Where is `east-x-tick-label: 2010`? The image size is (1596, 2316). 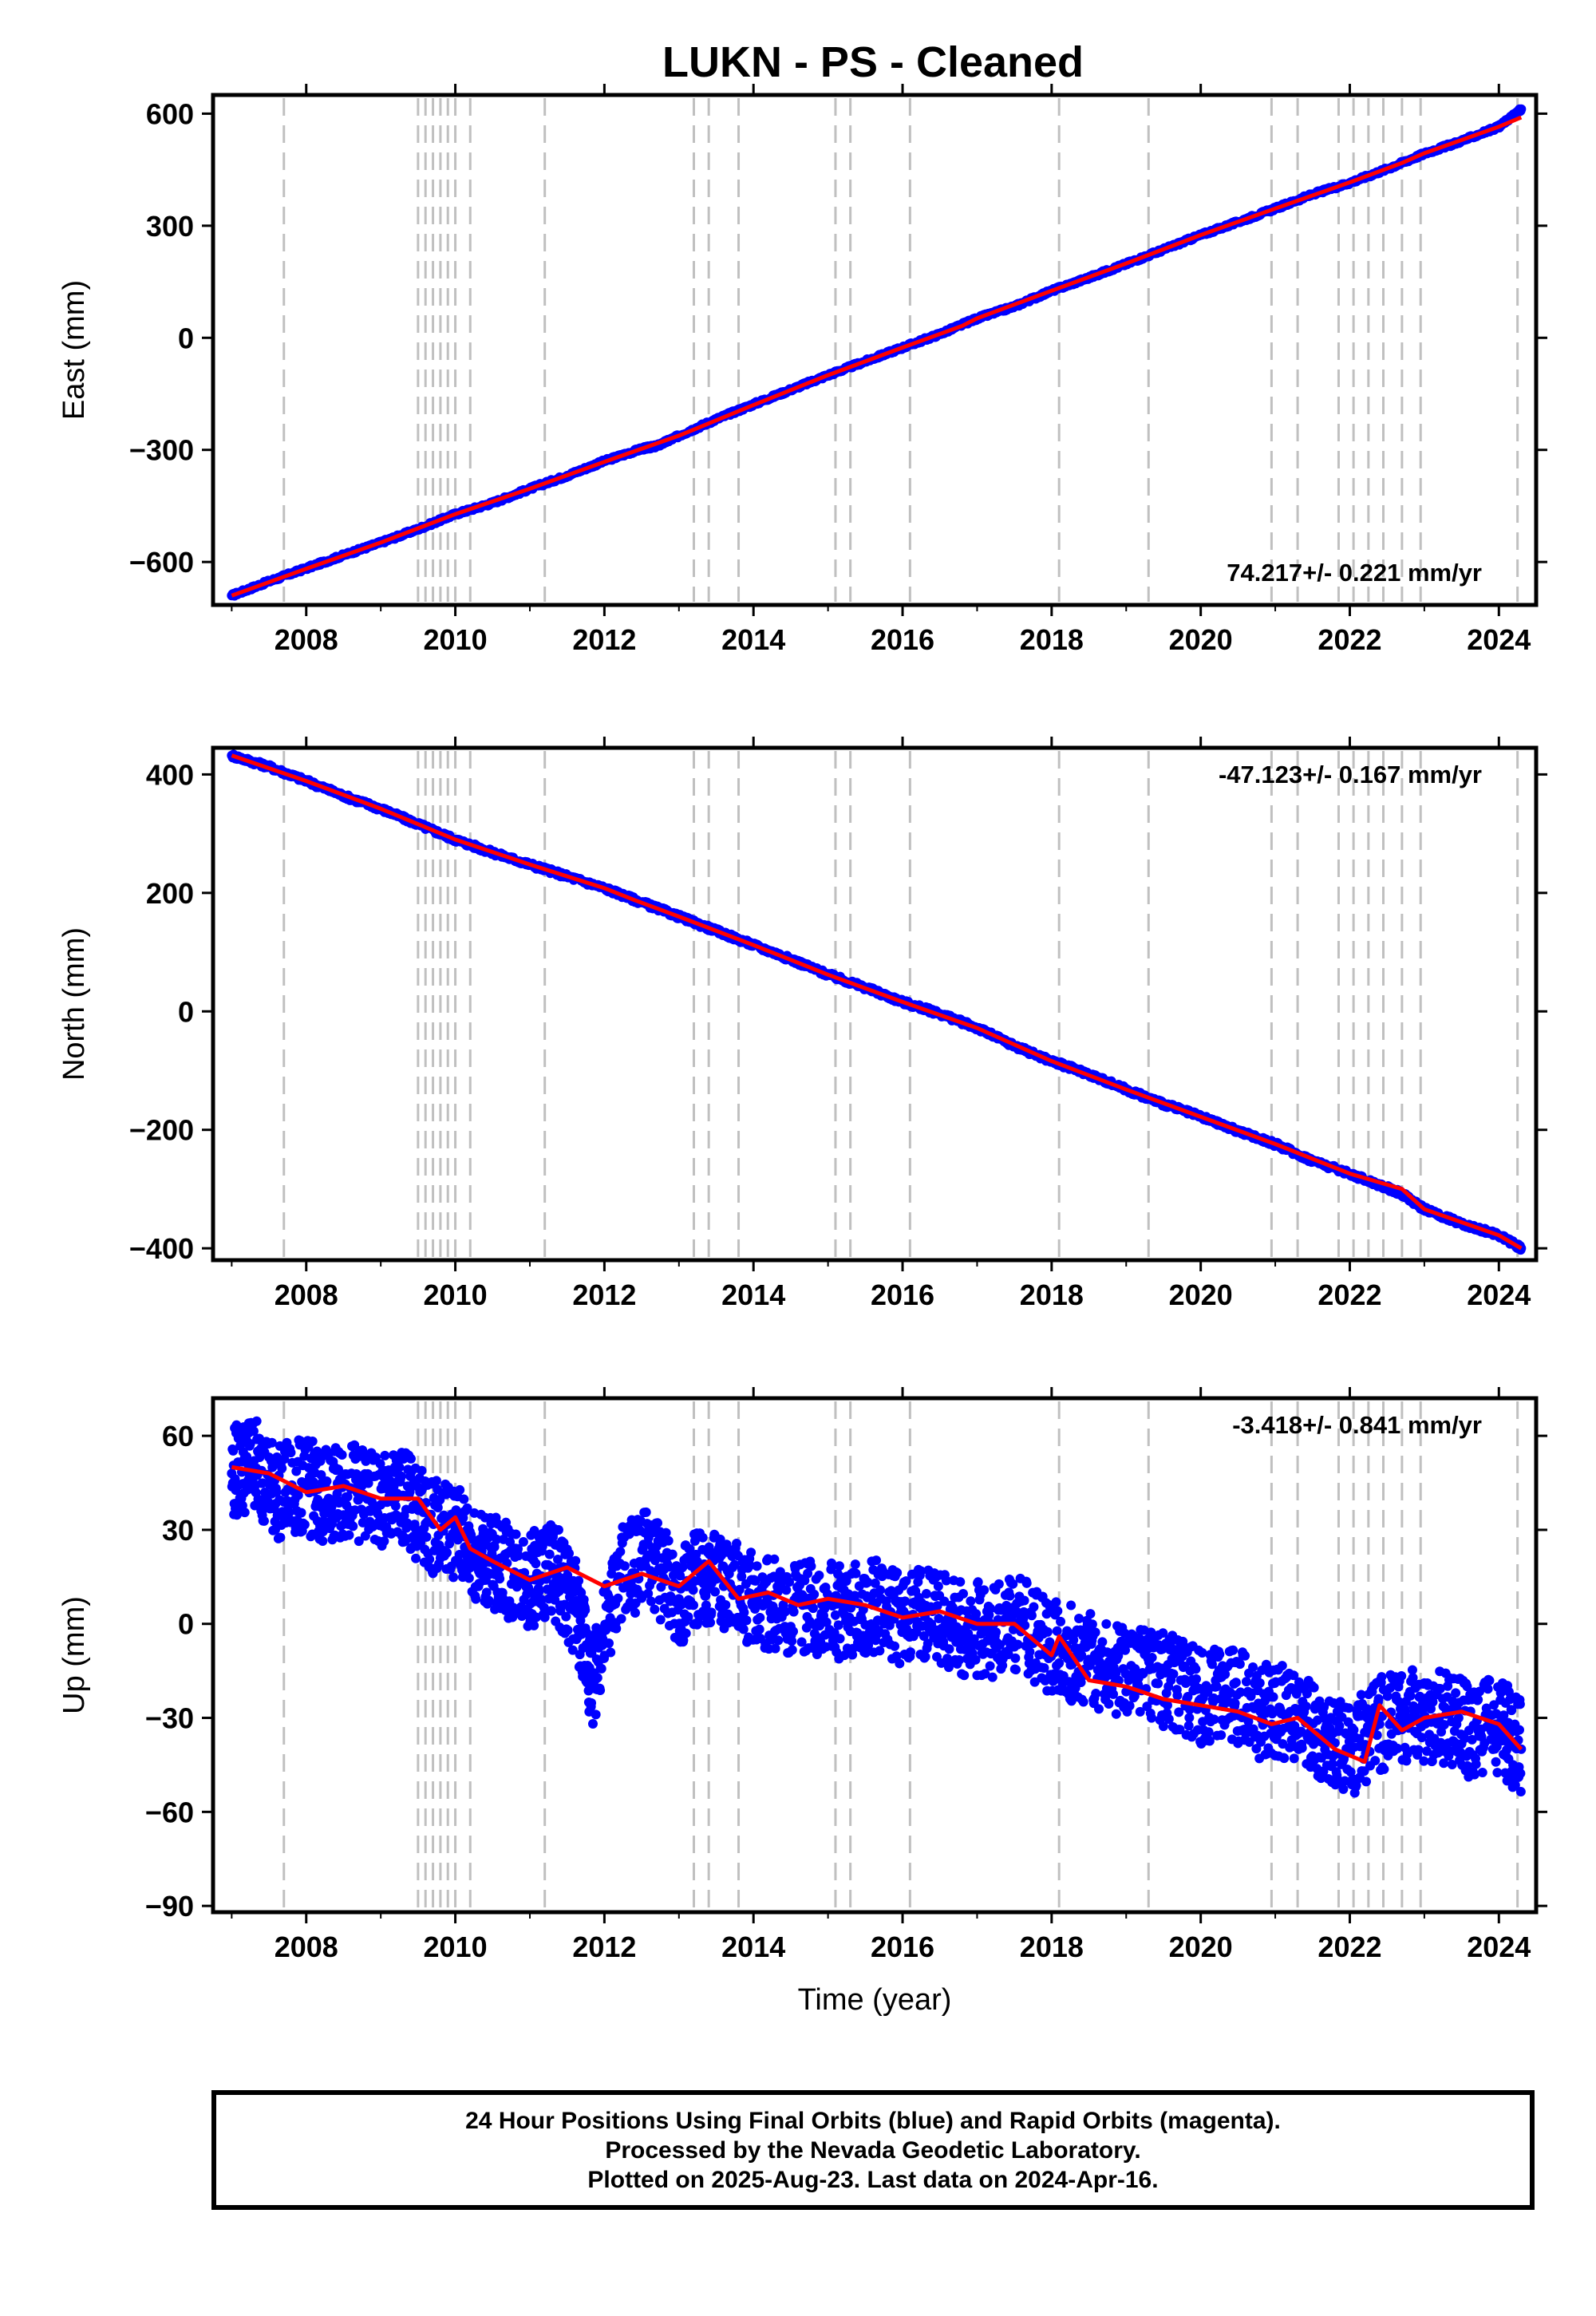 east-x-tick-label: 2010 is located at coordinates (456, 639).